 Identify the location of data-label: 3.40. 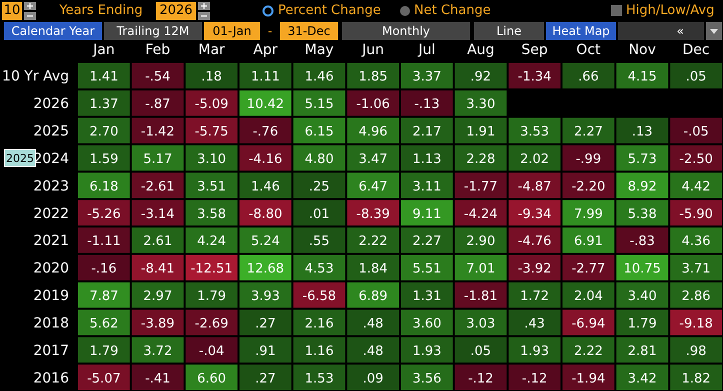
(642, 296).